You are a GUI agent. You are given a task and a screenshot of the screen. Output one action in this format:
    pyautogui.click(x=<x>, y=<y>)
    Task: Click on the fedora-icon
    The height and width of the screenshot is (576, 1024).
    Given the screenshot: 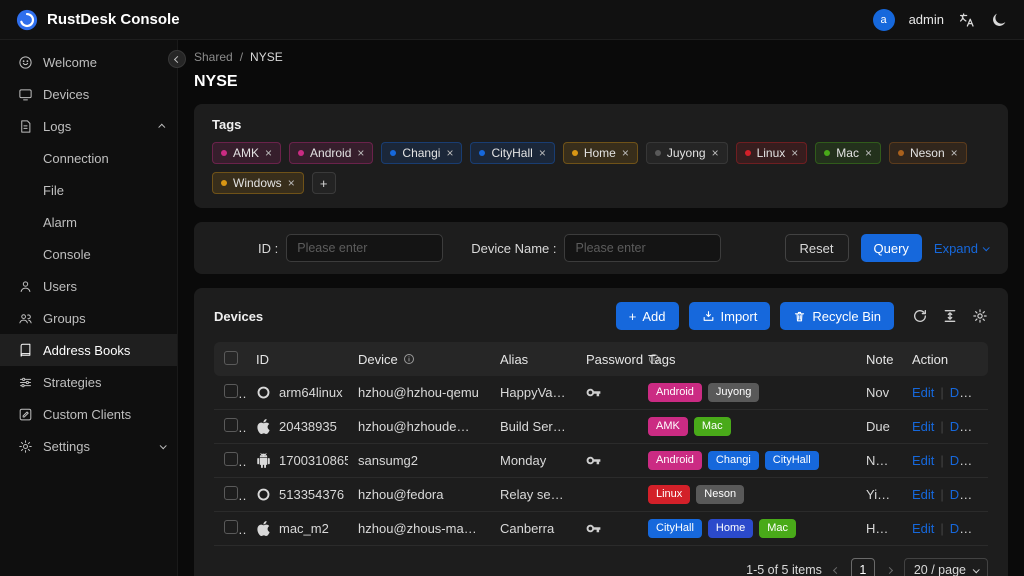 What is the action you would take?
    pyautogui.click(x=263, y=494)
    